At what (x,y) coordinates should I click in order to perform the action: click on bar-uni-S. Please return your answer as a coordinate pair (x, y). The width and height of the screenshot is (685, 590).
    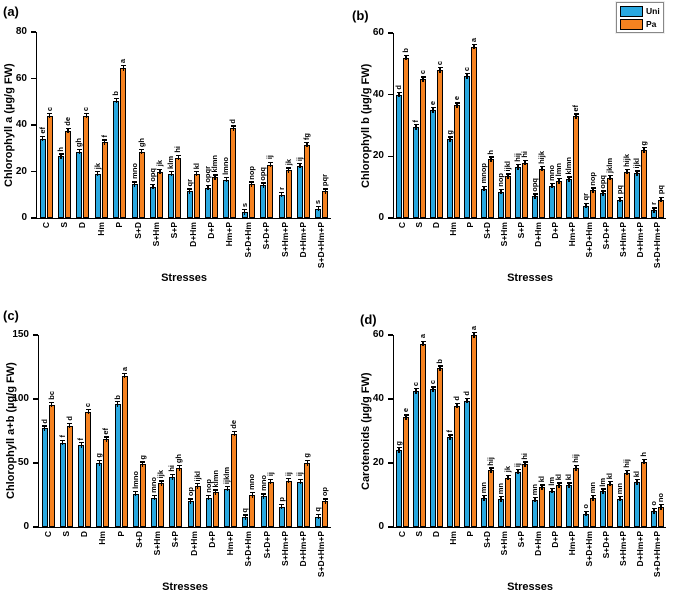
    Looking at the image, I should click on (416, 172).